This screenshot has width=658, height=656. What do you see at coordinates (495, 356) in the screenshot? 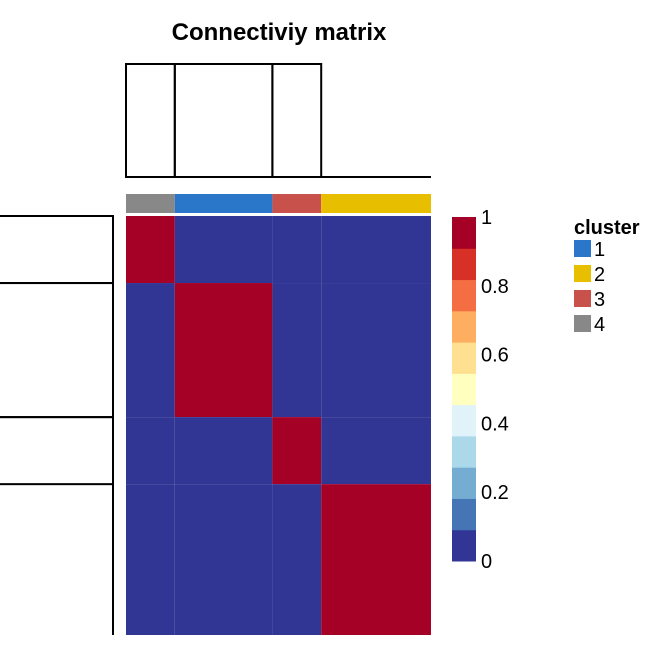
I see `color-scale-tick-label: 0.6` at bounding box center [495, 356].